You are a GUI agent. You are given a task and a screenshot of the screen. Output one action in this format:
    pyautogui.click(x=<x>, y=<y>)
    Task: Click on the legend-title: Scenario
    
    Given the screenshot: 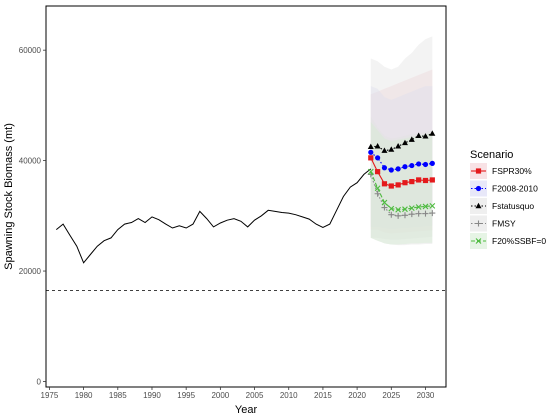 What is the action you would take?
    pyautogui.click(x=491, y=155)
    